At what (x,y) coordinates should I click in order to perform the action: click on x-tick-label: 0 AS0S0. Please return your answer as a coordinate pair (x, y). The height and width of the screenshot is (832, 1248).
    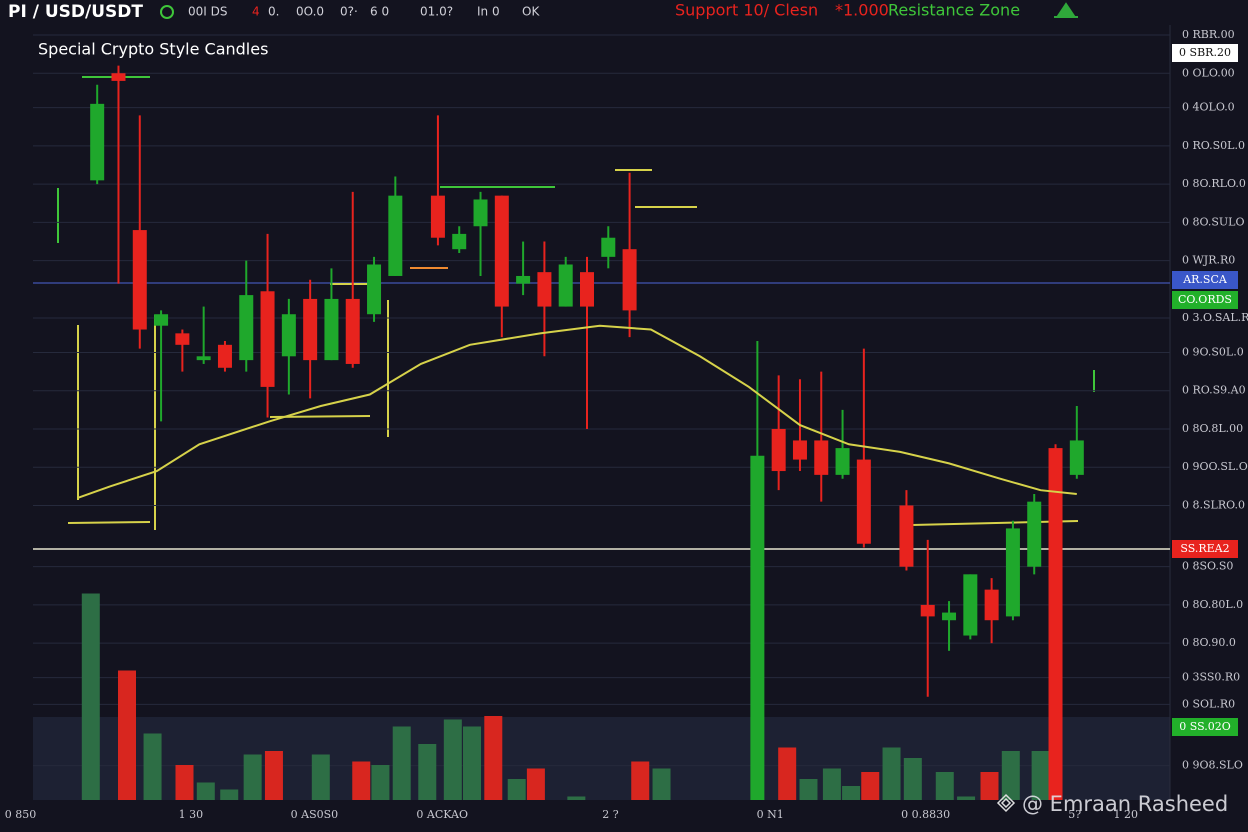
    Looking at the image, I should click on (315, 814).